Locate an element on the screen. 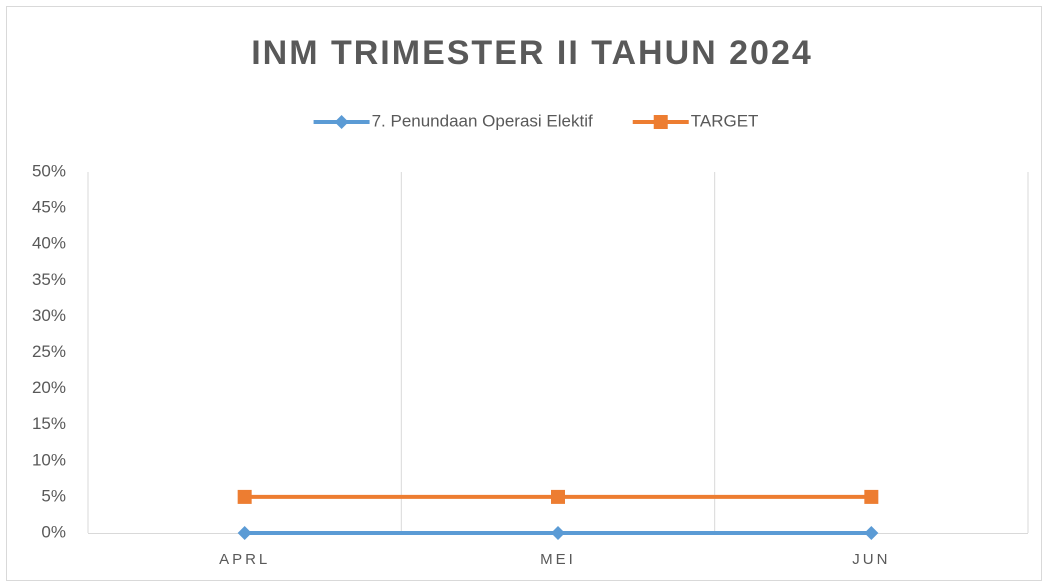  y-tick-label: 10% is located at coordinates (49, 459).